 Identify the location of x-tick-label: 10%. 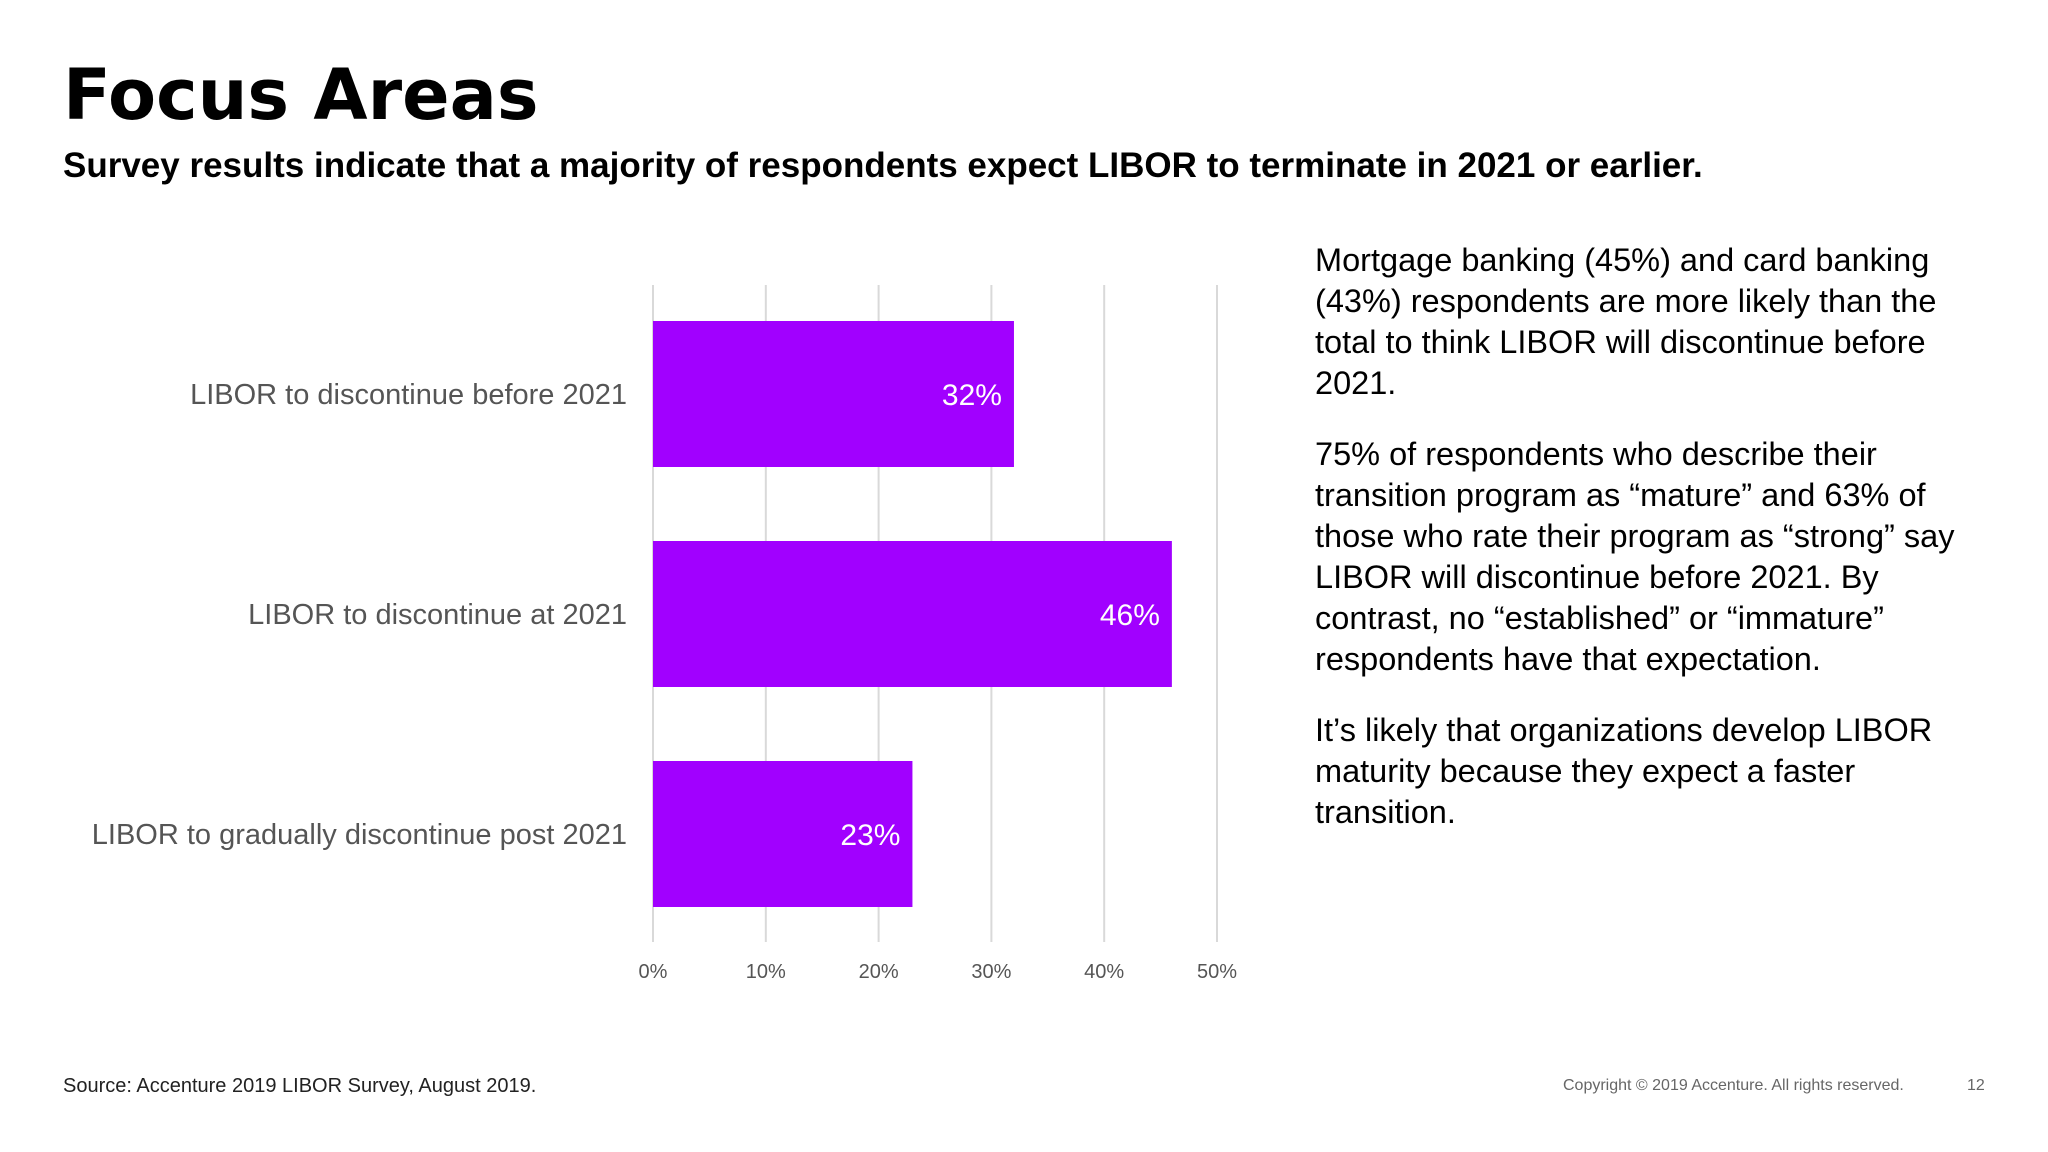
(766, 972).